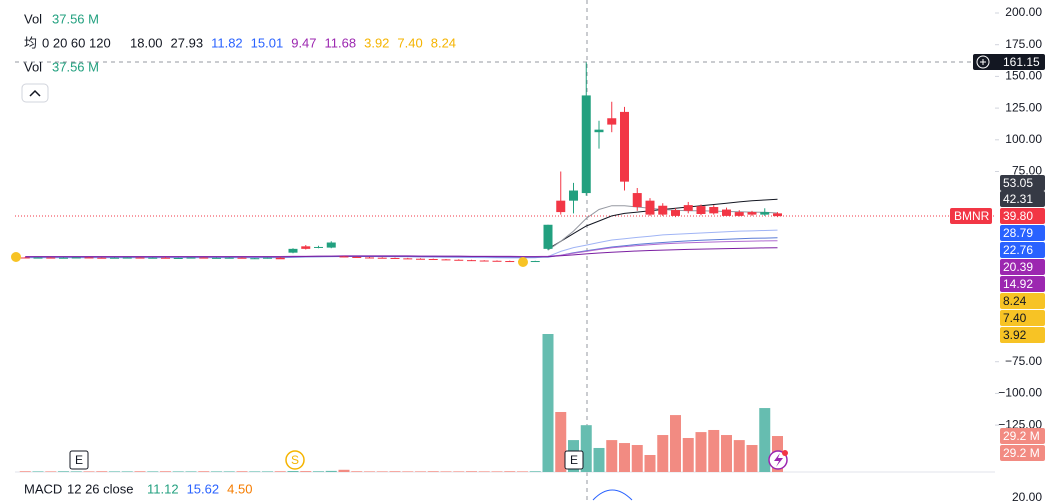 Image resolution: width=1045 pixels, height=504 pixels. Describe the element at coordinates (1015, 318) in the screenshot. I see `price-badge-text: 7.40` at that location.